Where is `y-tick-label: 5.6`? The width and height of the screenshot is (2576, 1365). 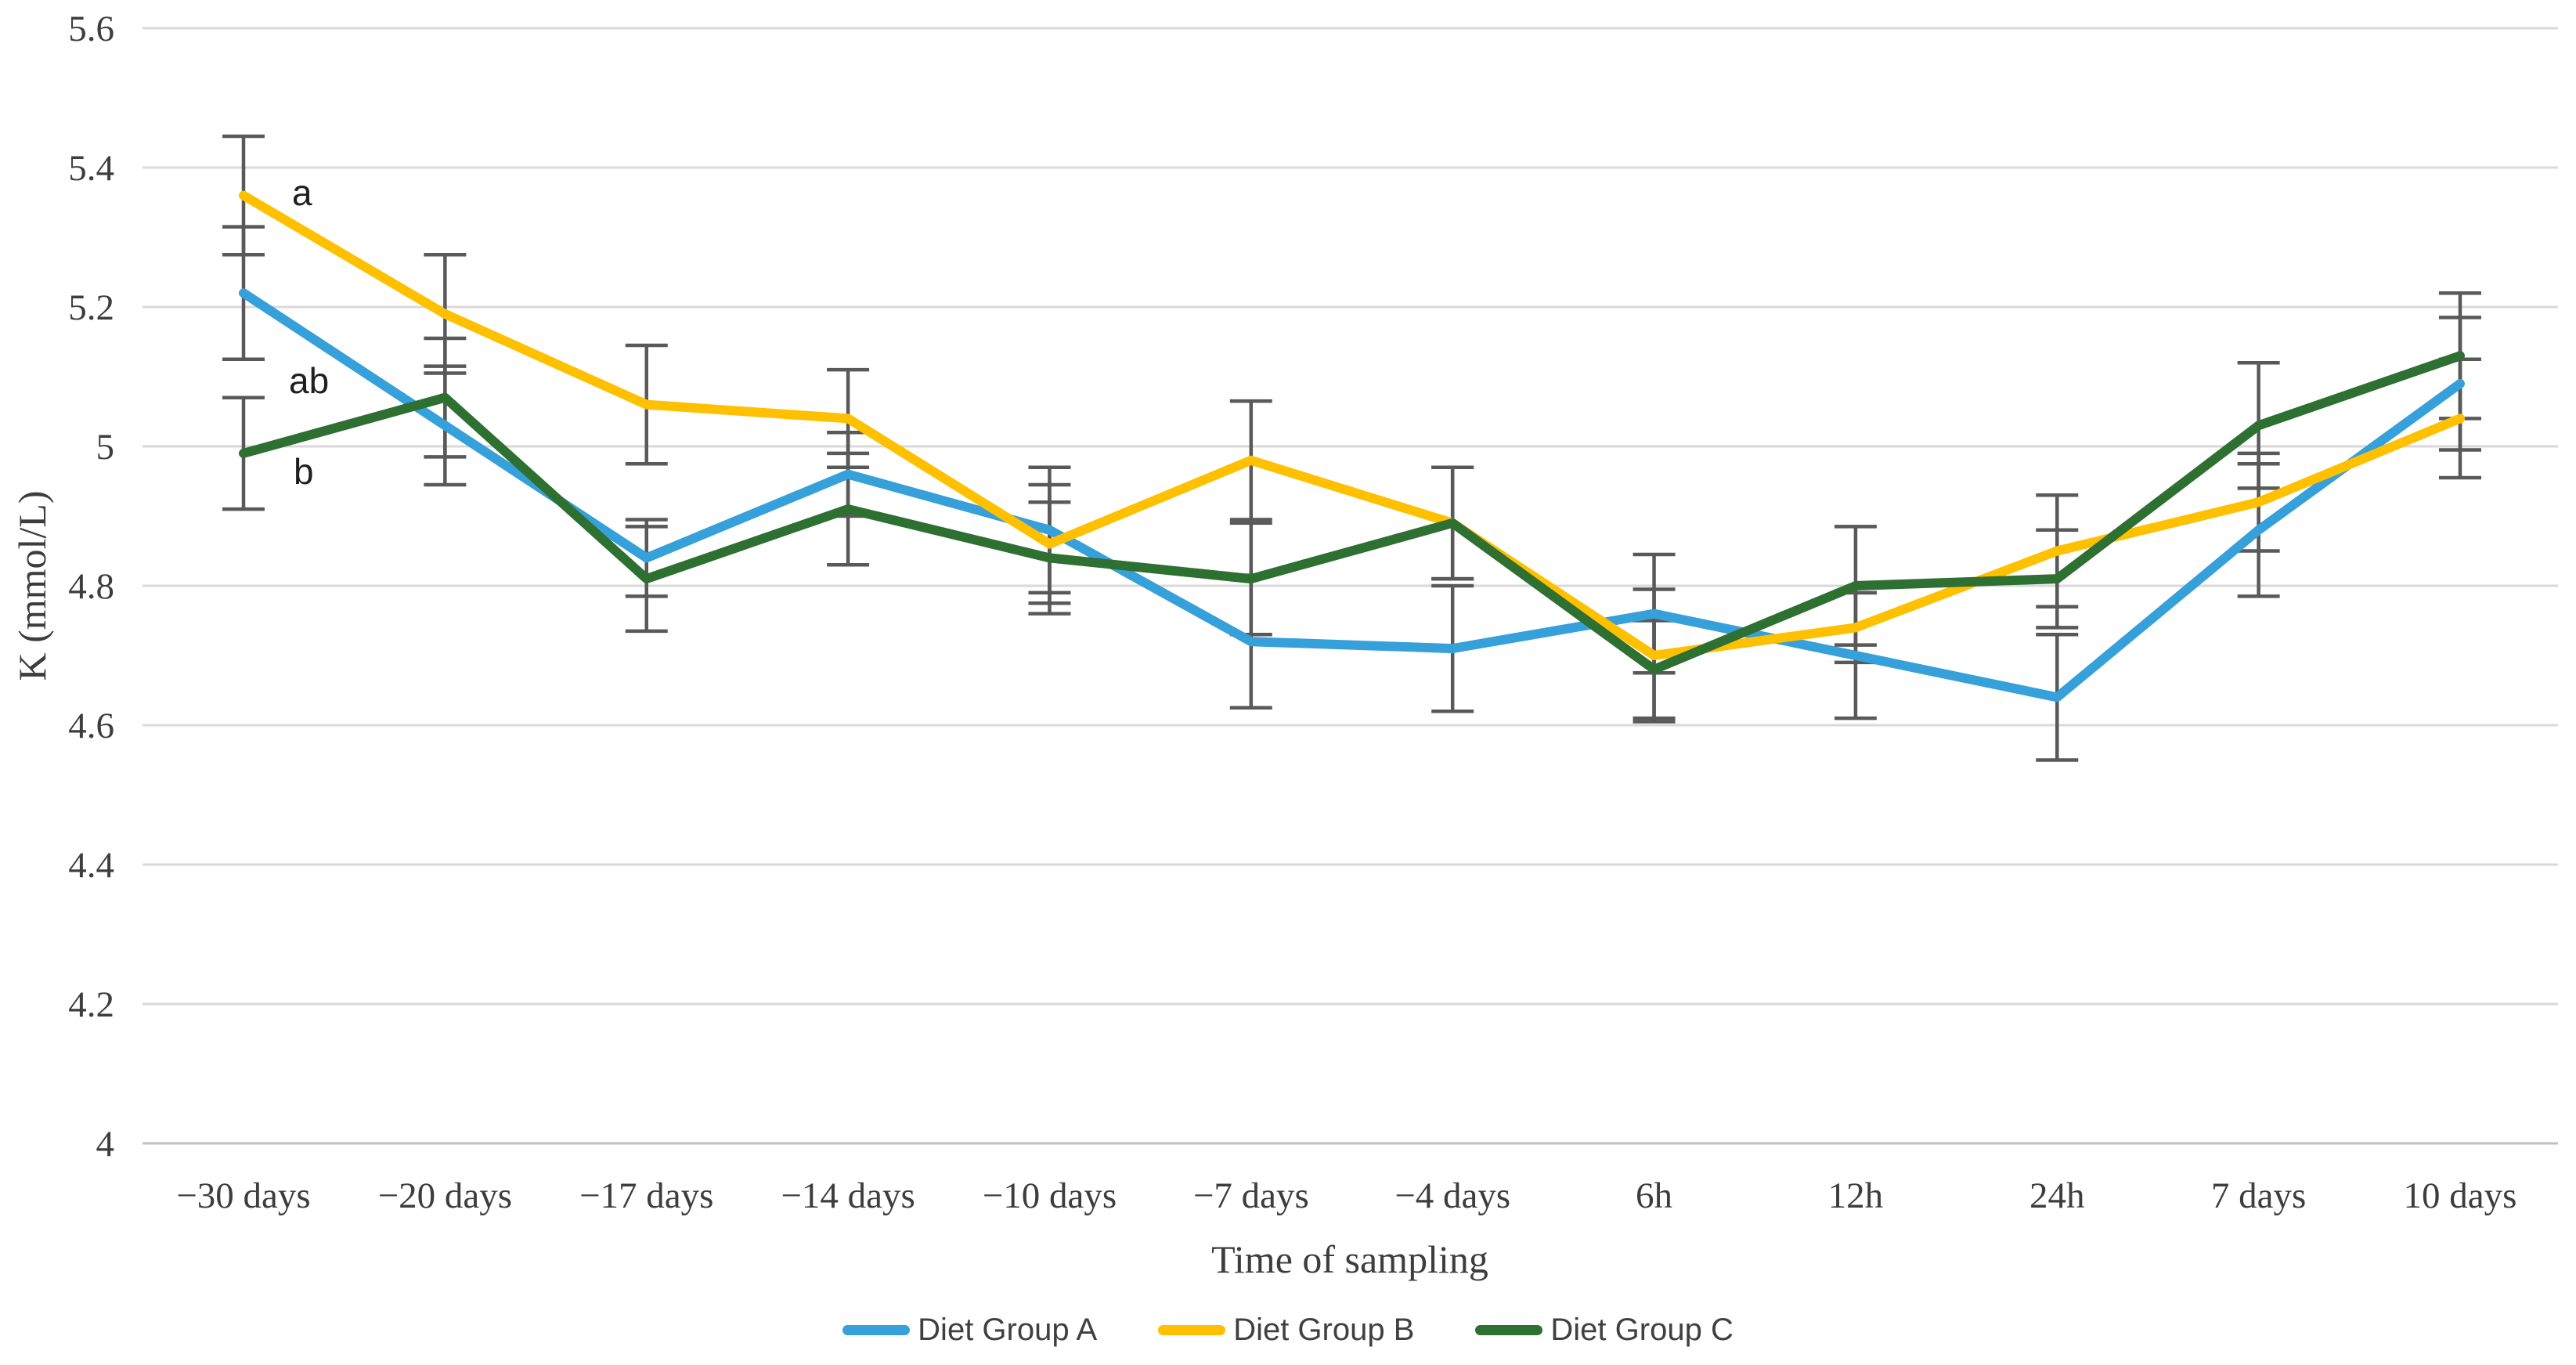
y-tick-label: 5.6 is located at coordinates (91, 29).